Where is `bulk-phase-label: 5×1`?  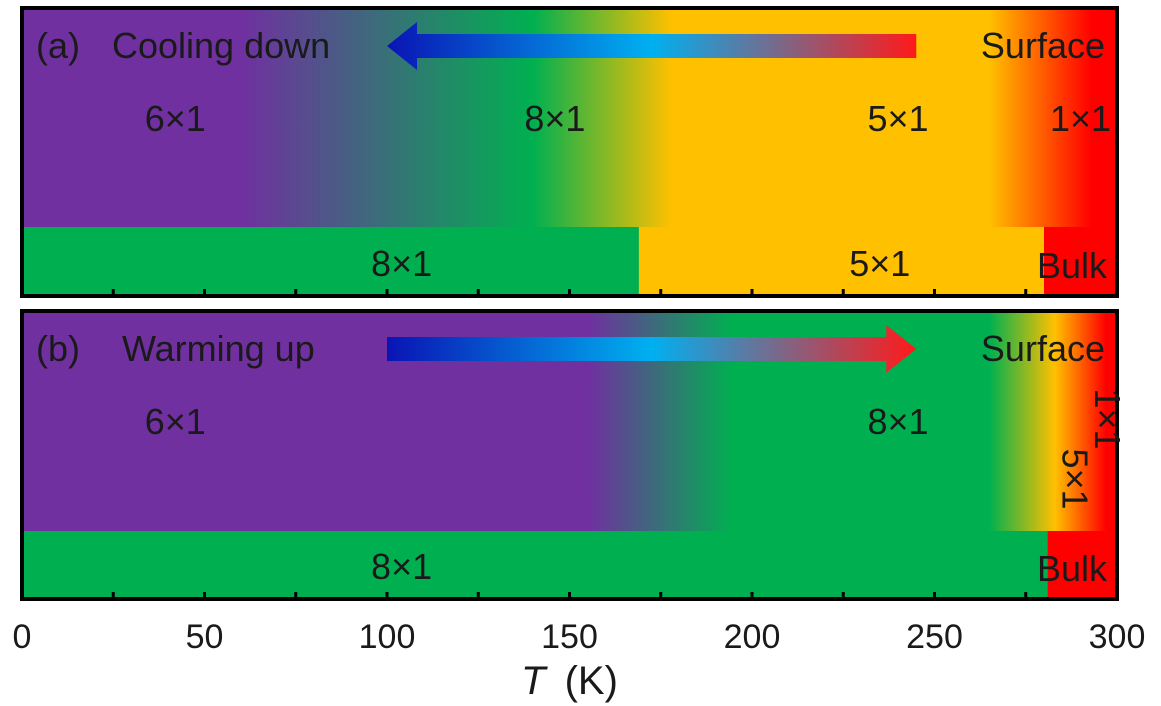 bulk-phase-label: 5×1 is located at coordinates (879, 263).